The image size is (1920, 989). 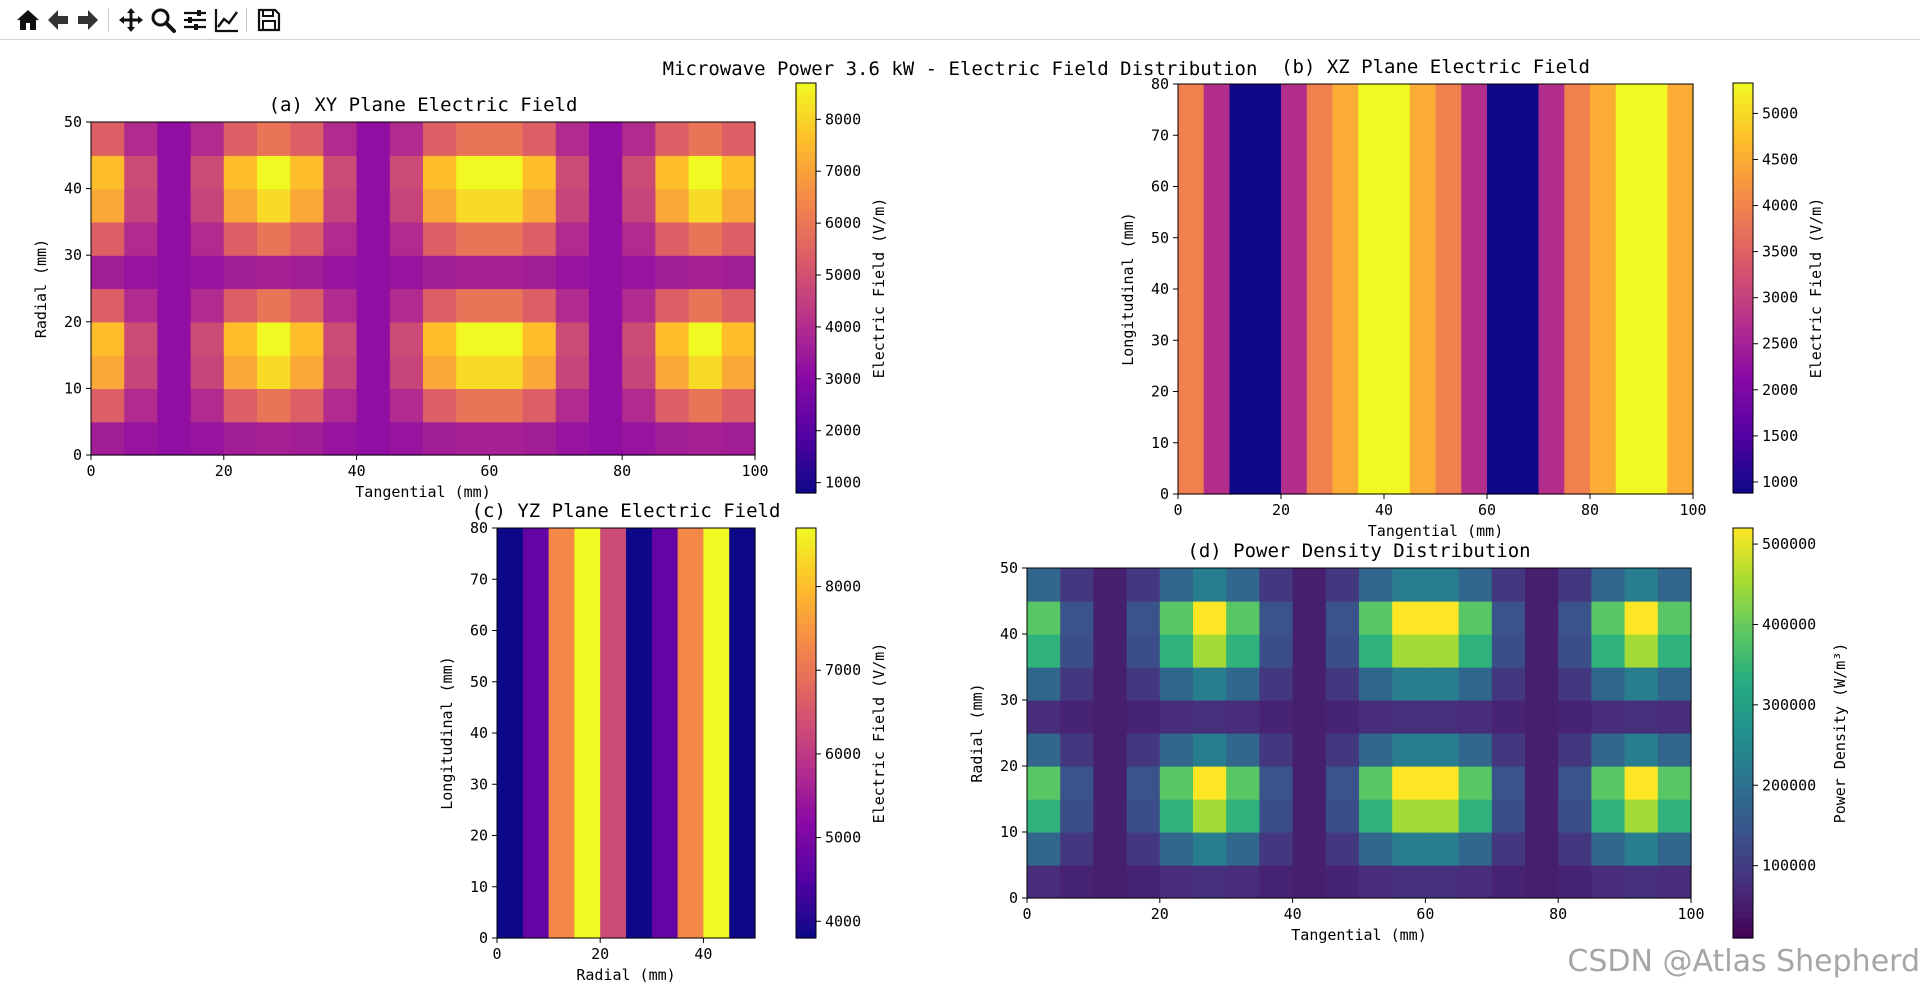 I want to click on x-tick-label: 80, so click(x=1590, y=510).